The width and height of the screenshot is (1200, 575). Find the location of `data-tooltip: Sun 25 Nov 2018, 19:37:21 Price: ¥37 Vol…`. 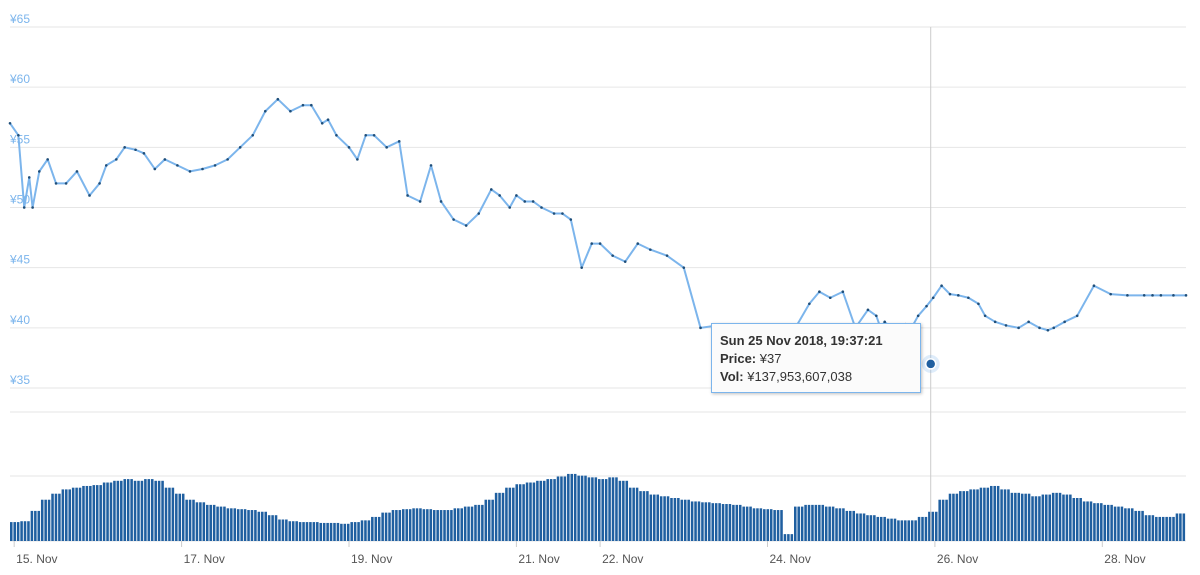

data-tooltip: Sun 25 Nov 2018, 19:37:21 Price: ¥37 Vol… is located at coordinates (816, 358).